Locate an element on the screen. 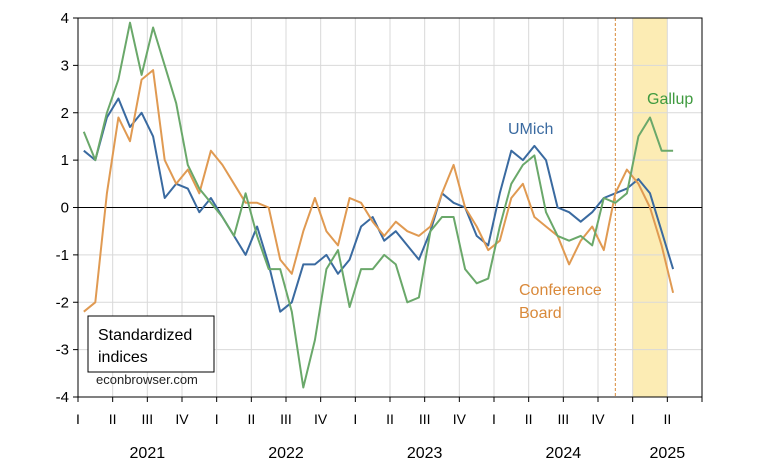 The width and height of the screenshot is (780, 470). y-tick-label: 2 is located at coordinates (65, 113).